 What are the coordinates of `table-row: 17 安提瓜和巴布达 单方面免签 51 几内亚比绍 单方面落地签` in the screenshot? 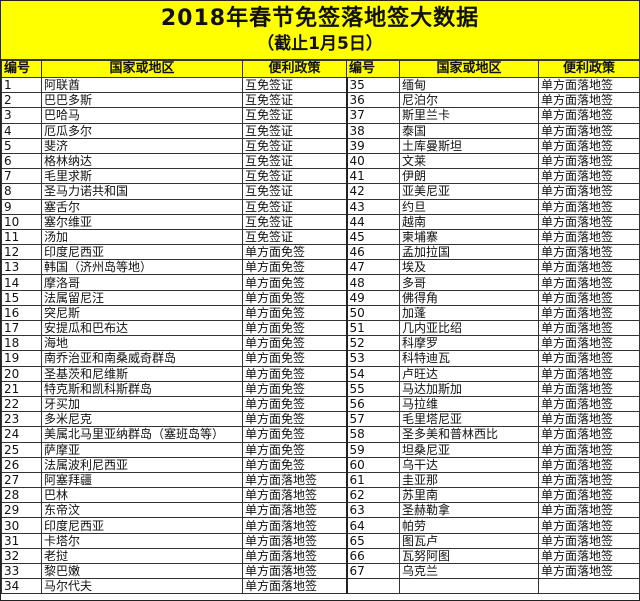 It's located at (320, 328).